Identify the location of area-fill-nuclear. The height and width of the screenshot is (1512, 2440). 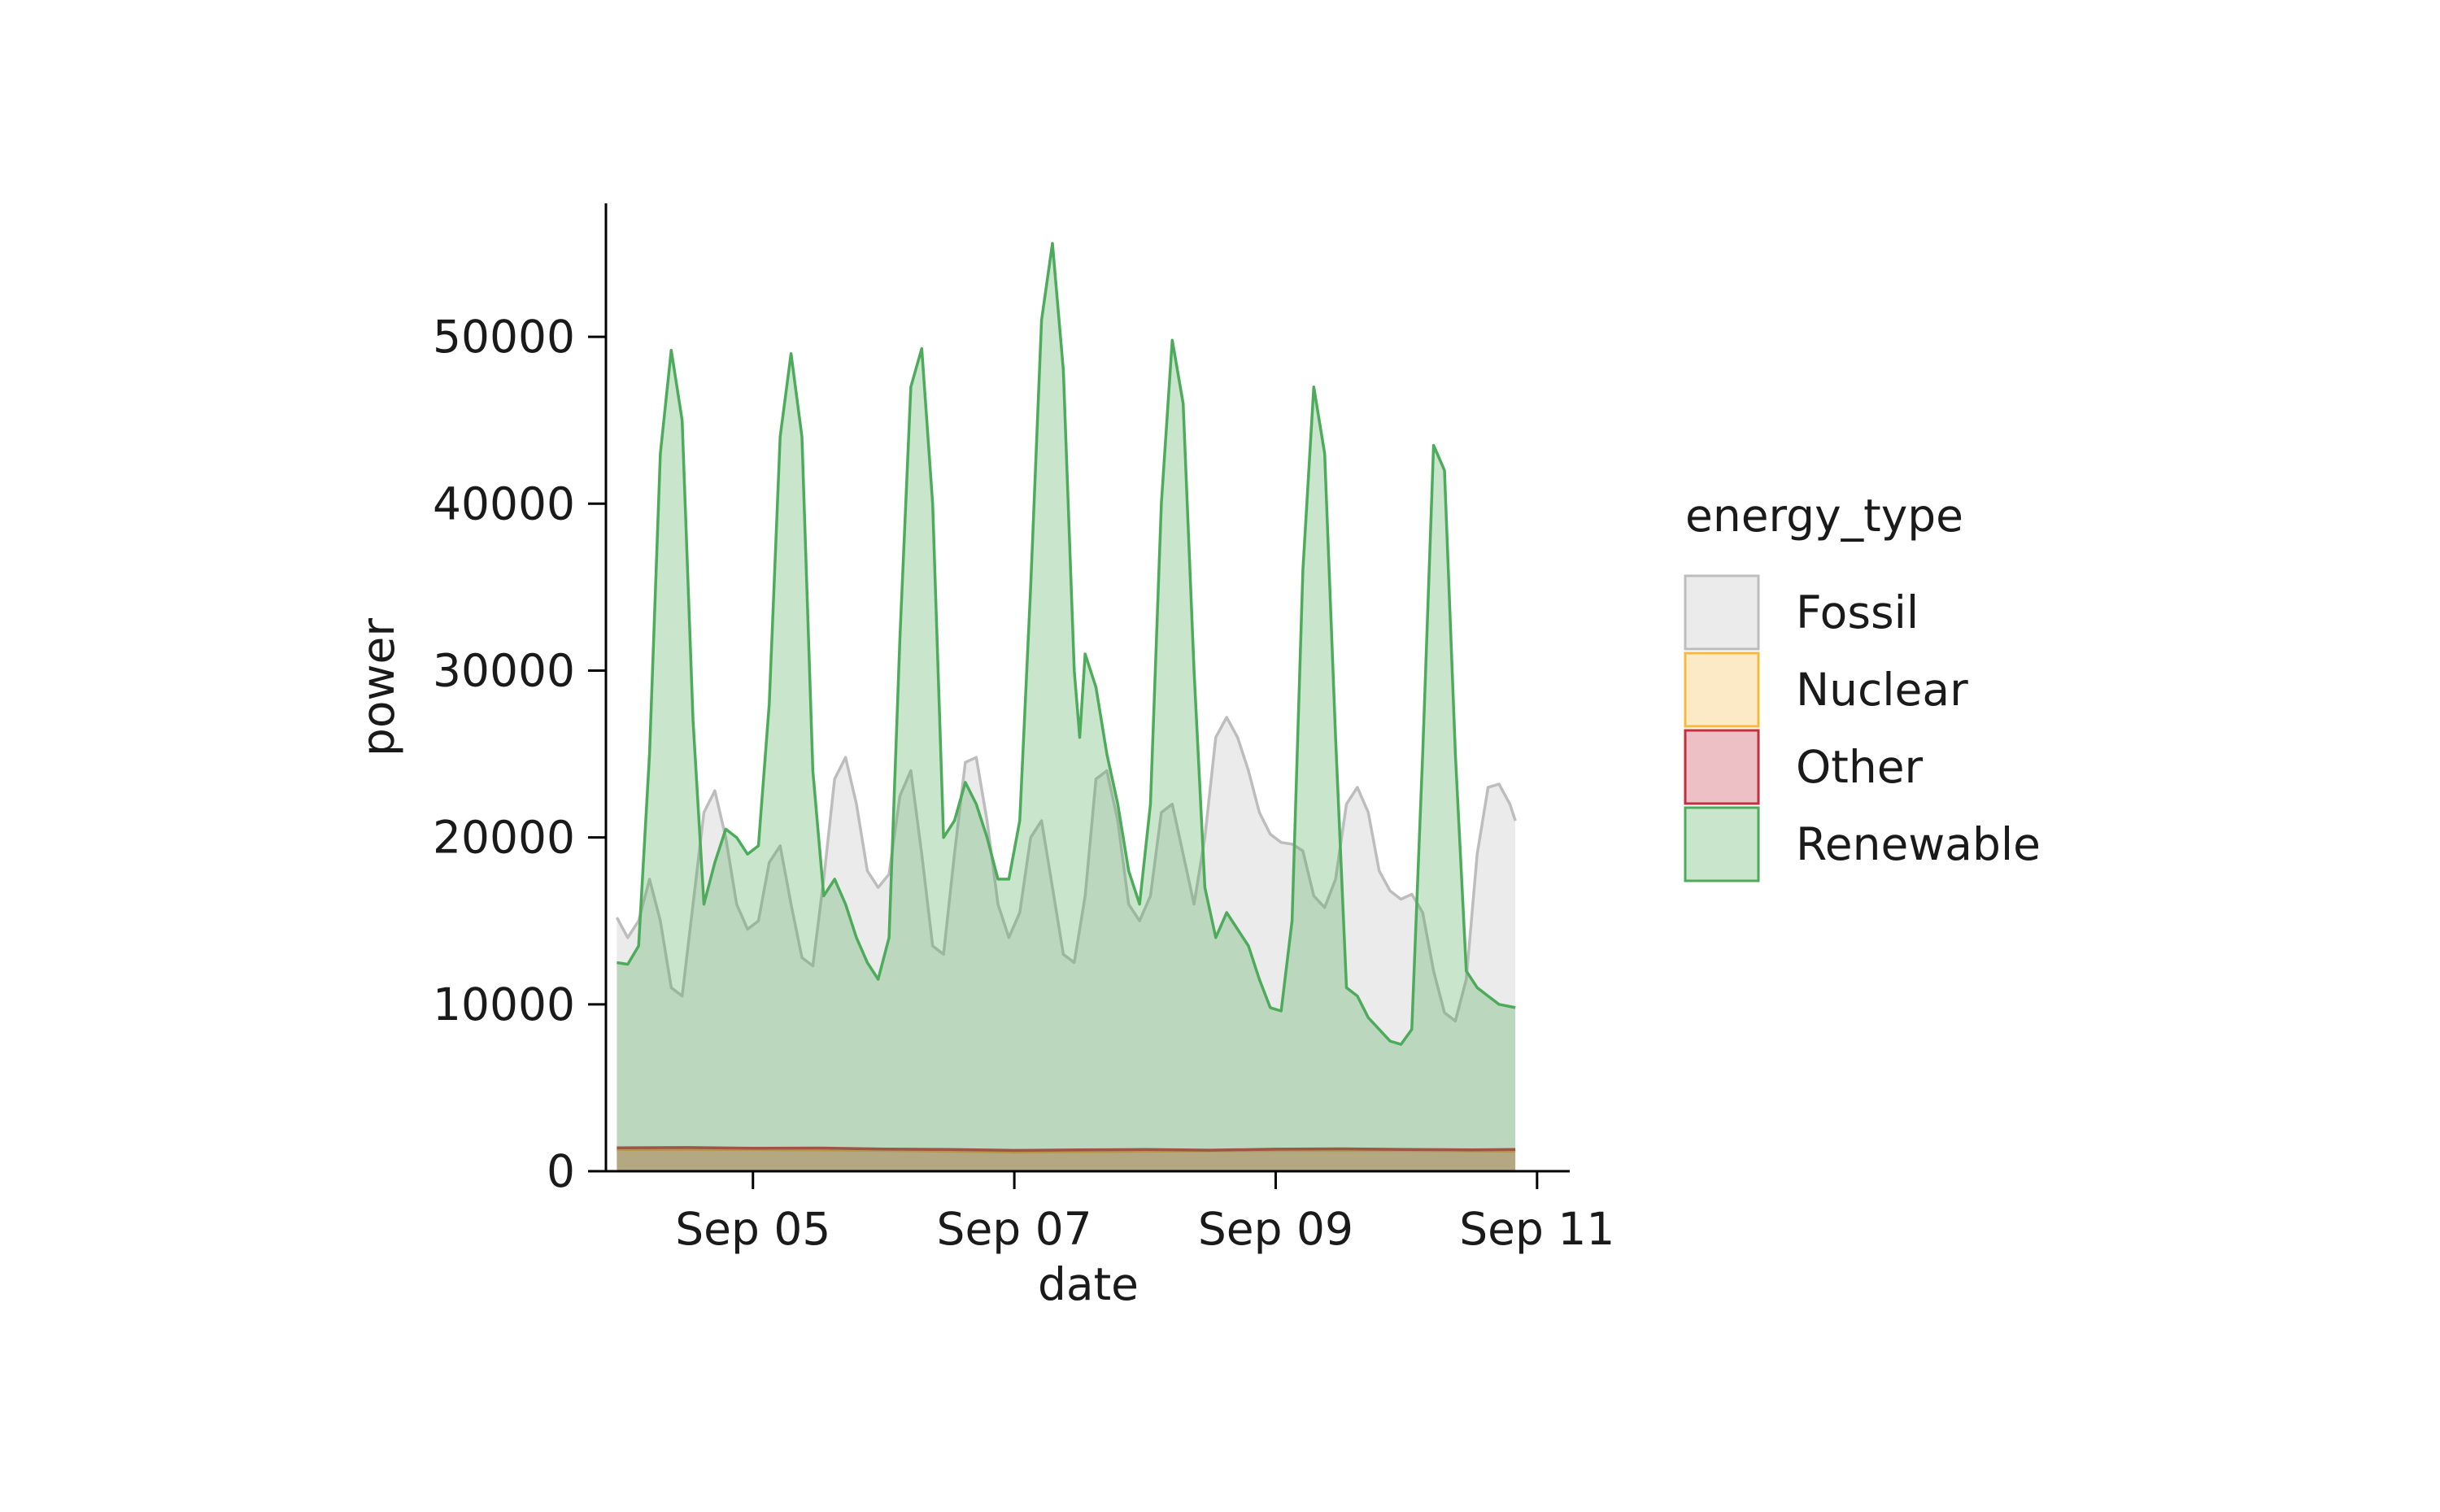
(1066, 1160).